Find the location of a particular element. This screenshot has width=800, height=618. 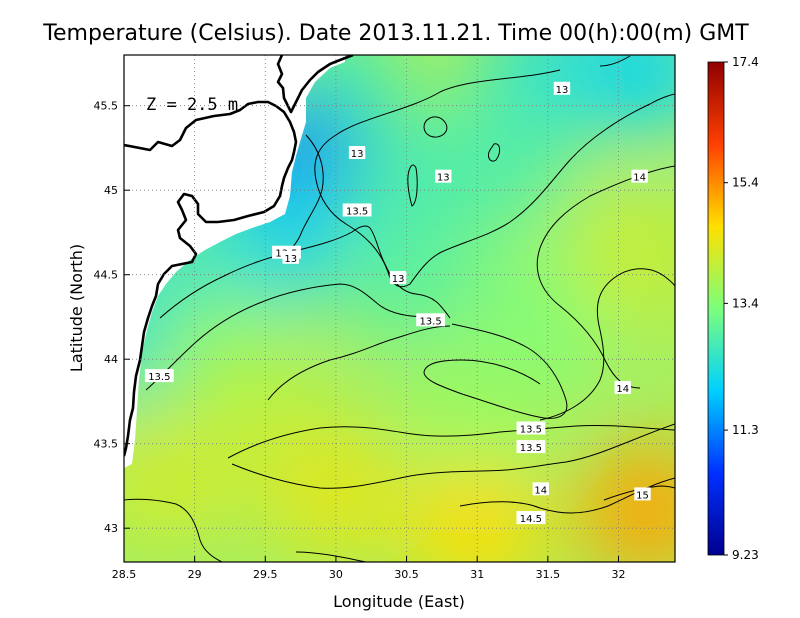

contour-label: 15 is located at coordinates (642, 495).